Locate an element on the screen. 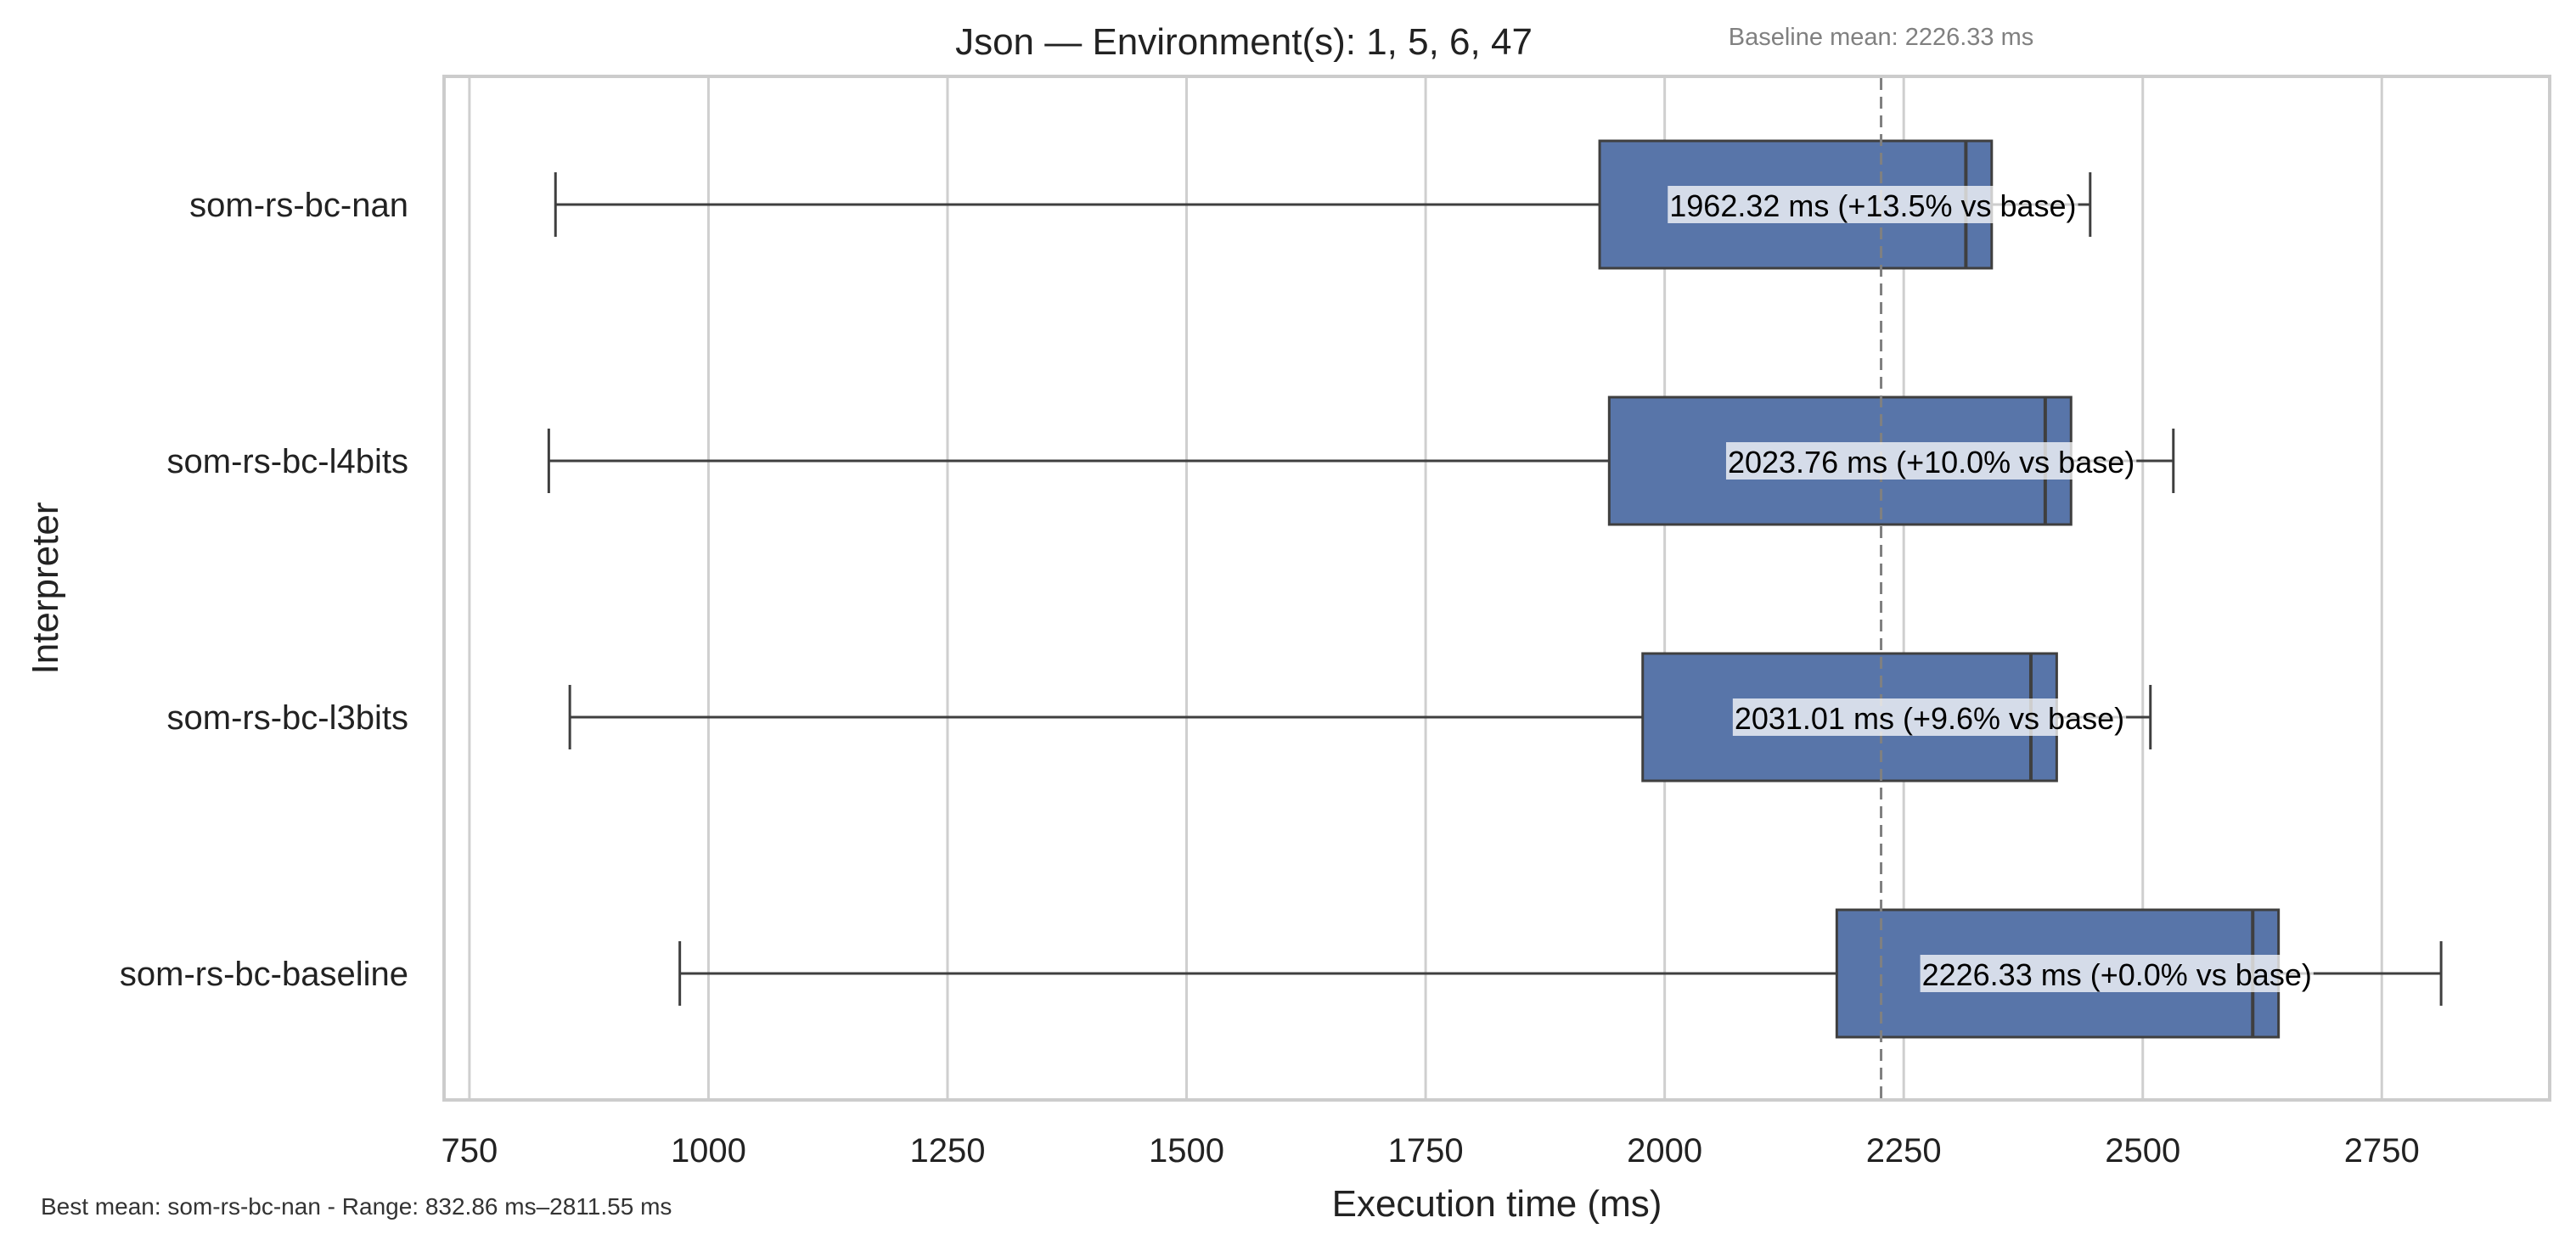 This screenshot has height=1251, width=2576. x-tick-label: 1250 is located at coordinates (947, 1151).